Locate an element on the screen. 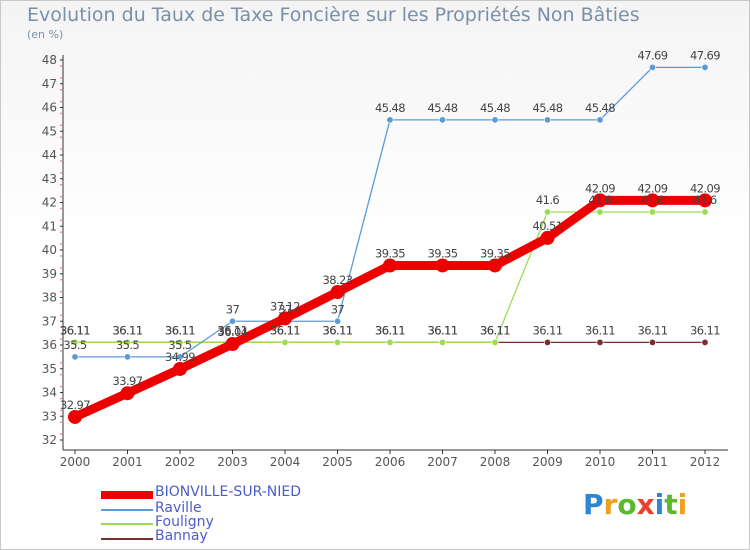 This screenshot has height=550, width=750. data-label-bionville-sur-nied: 34.99 is located at coordinates (180, 357).